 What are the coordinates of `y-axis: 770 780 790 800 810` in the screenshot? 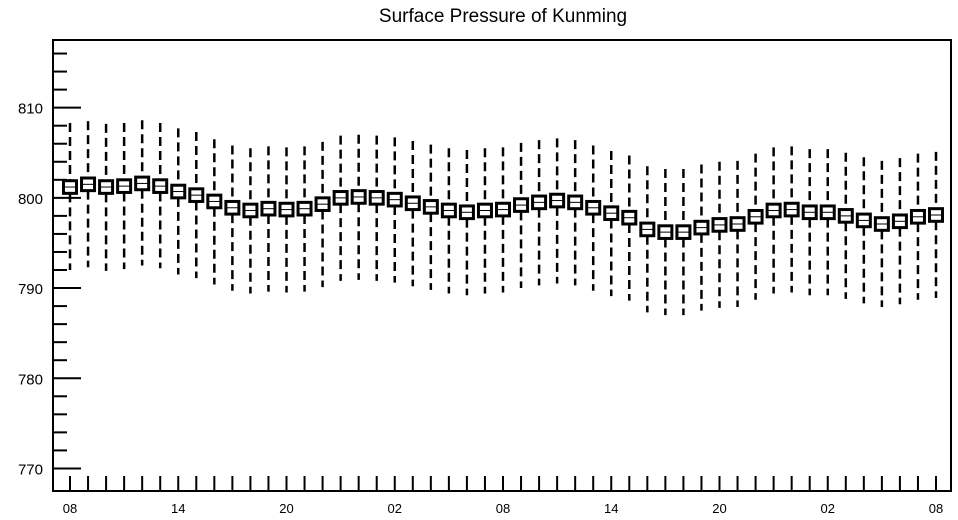 It's located at (49, 265).